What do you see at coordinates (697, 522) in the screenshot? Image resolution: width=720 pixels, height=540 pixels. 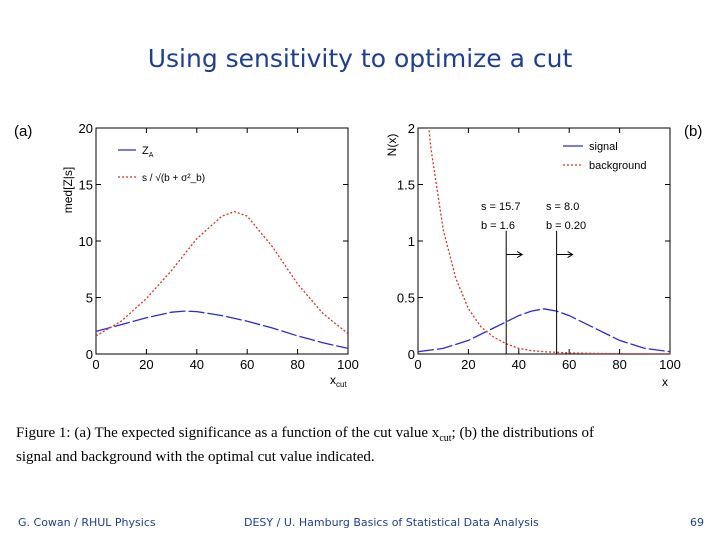 I see `footer-page-number: 69` at bounding box center [697, 522].